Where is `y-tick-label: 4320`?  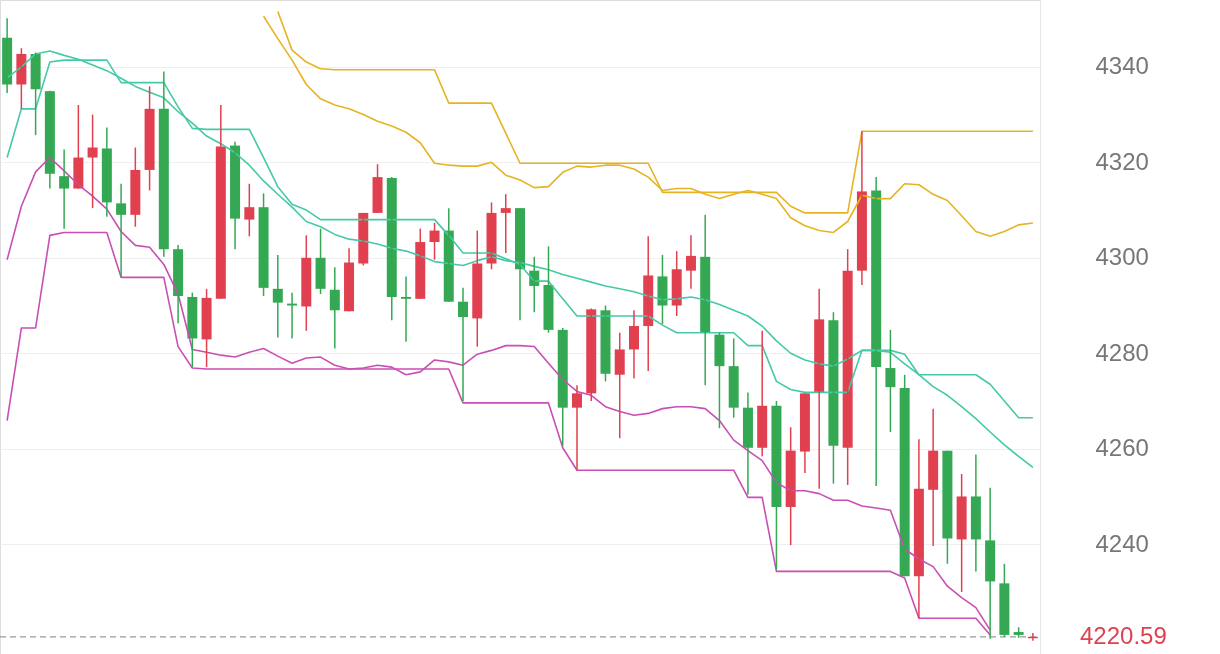
y-tick-label: 4320 is located at coordinates (1122, 161).